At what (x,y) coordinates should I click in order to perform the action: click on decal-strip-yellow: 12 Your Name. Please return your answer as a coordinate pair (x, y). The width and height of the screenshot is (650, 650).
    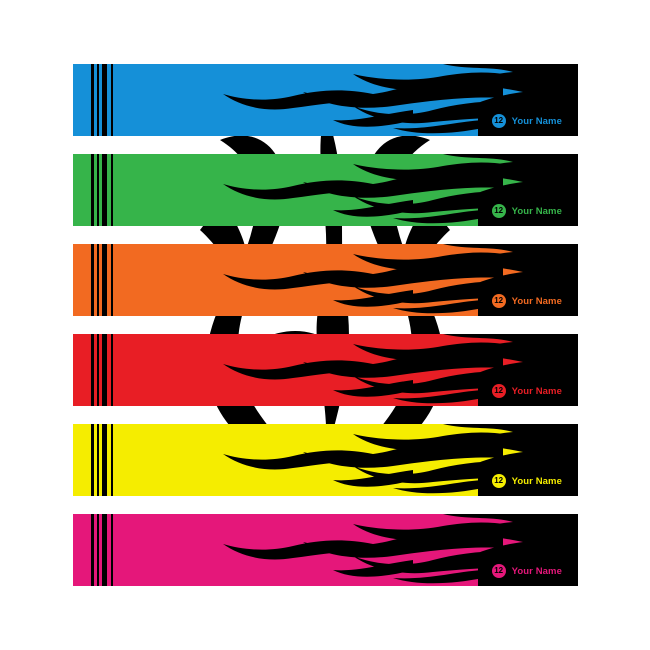
    Looking at the image, I should click on (325, 460).